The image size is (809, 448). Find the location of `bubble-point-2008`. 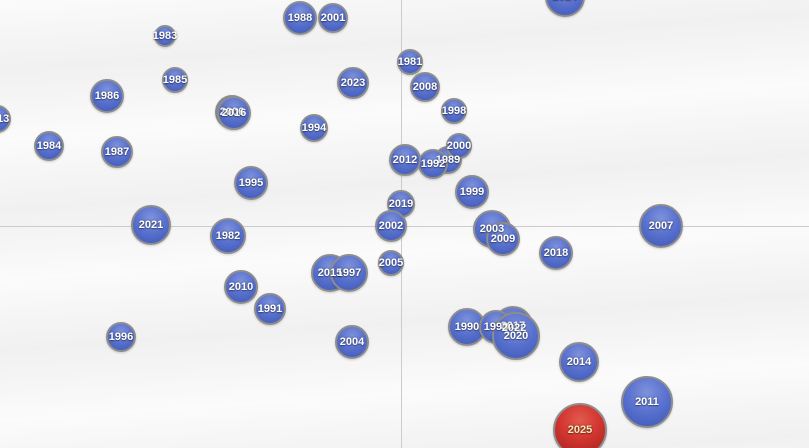

bubble-point-2008 is located at coordinates (425, 87).